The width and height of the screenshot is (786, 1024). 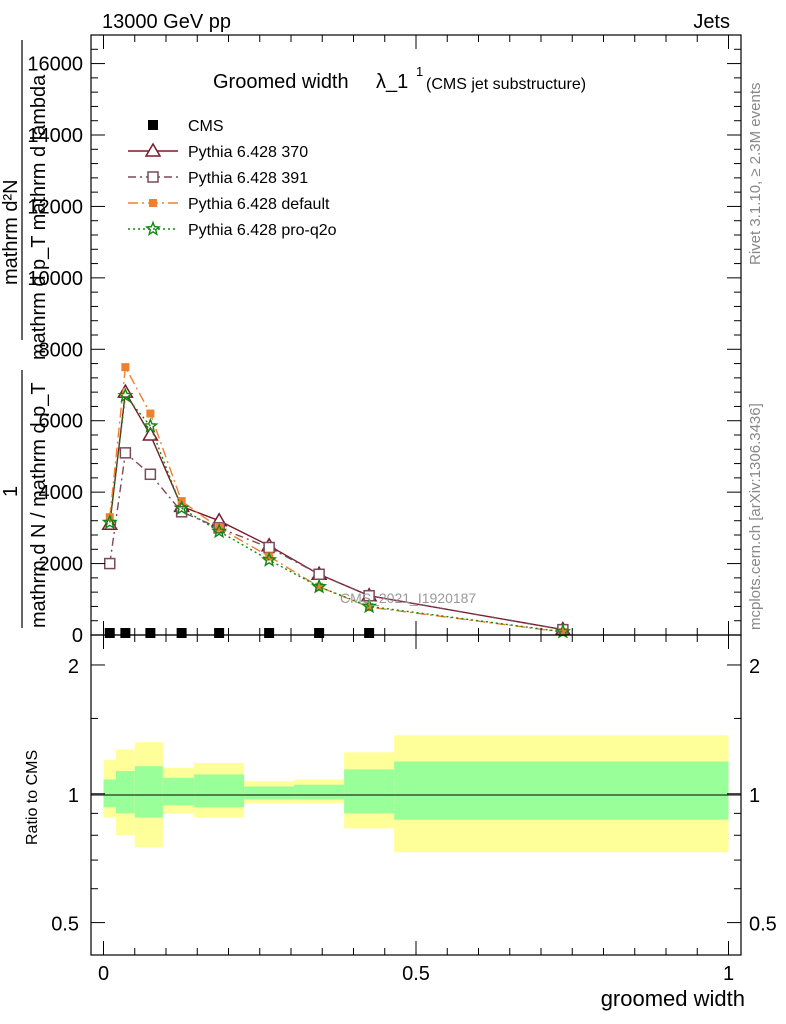 What do you see at coordinates (55, 136) in the screenshot?
I see `y-tick-label: 14000` at bounding box center [55, 136].